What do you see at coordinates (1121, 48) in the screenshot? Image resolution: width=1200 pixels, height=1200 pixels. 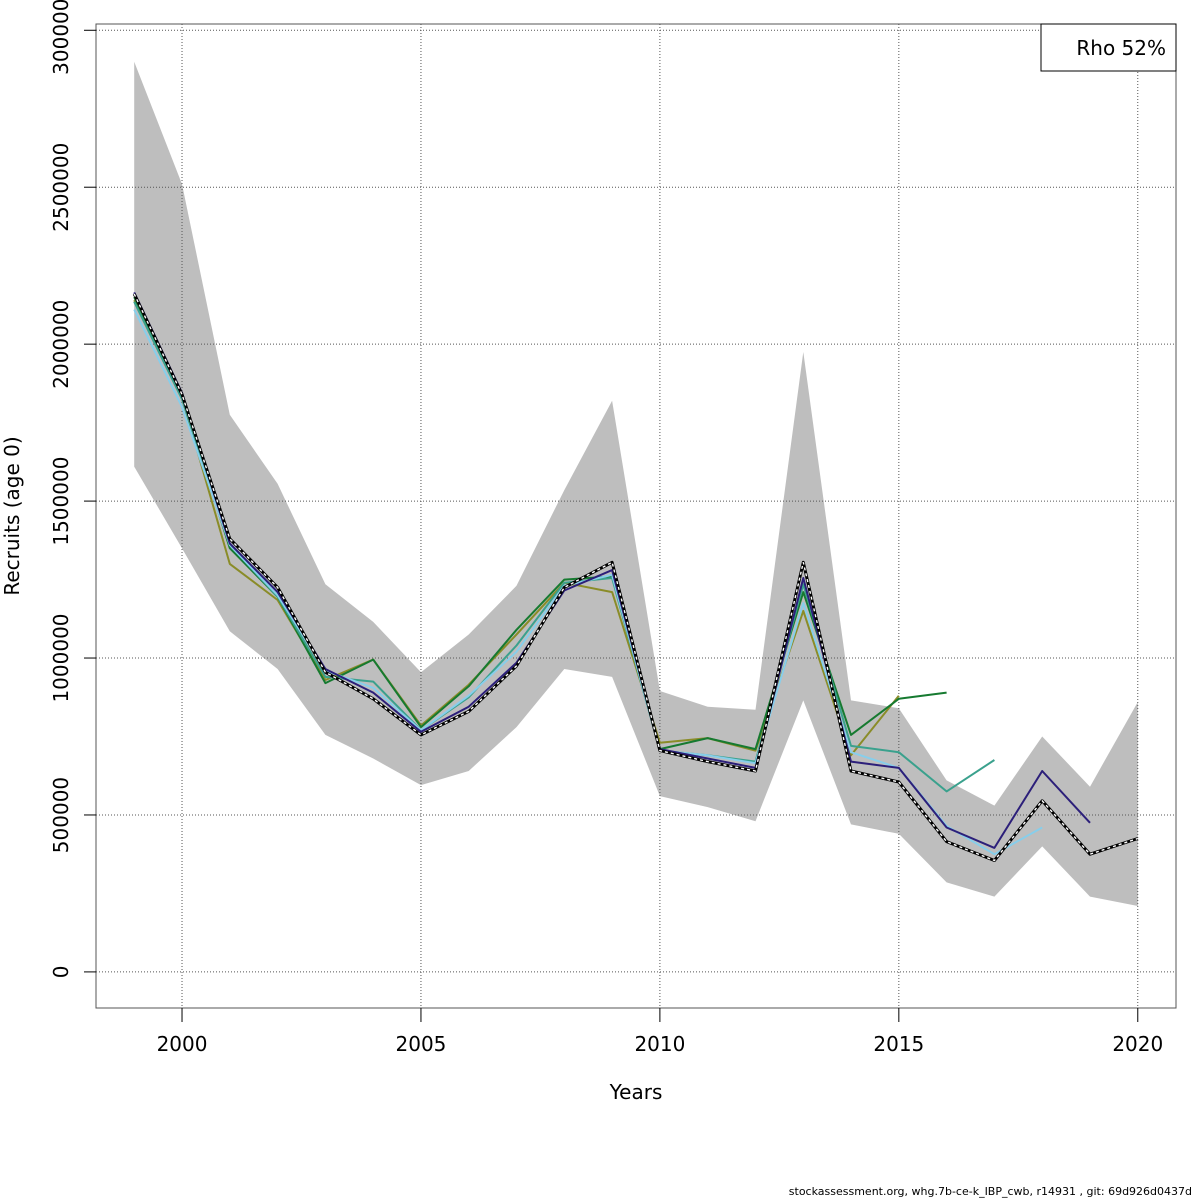 I see `legend-text: Rho 52%` at bounding box center [1121, 48].